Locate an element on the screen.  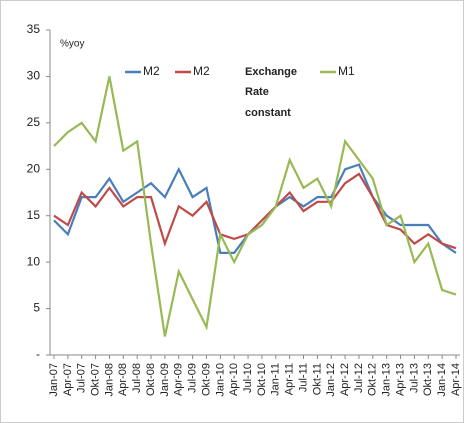
x-tick-label: Jan-09 is located at coordinates (165, 380).